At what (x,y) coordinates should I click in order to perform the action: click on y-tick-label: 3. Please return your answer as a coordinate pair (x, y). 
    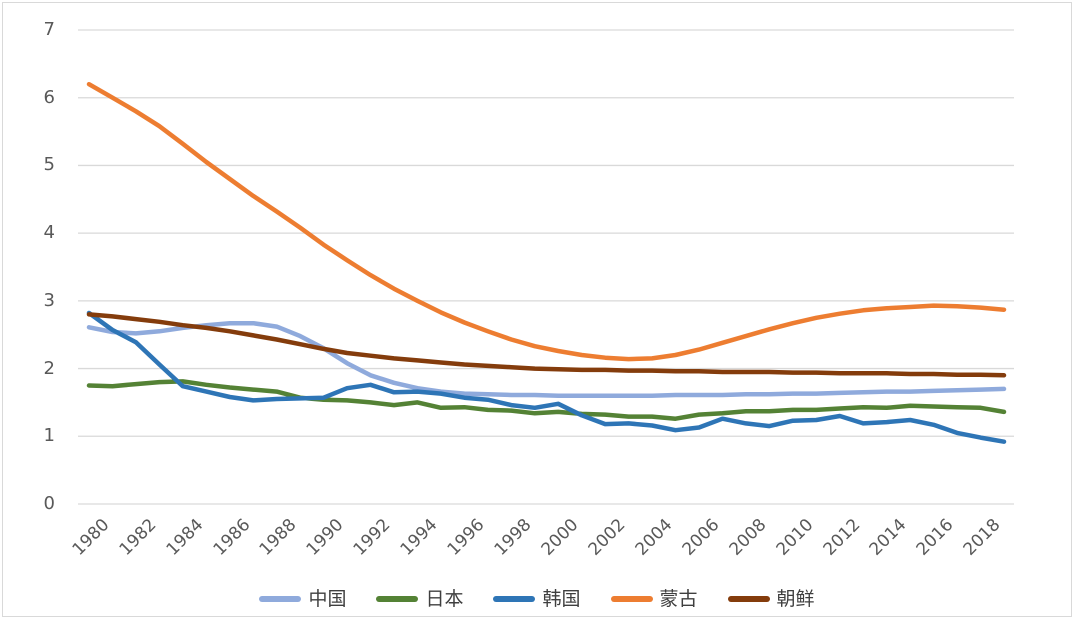
    Looking at the image, I should click on (49, 300).